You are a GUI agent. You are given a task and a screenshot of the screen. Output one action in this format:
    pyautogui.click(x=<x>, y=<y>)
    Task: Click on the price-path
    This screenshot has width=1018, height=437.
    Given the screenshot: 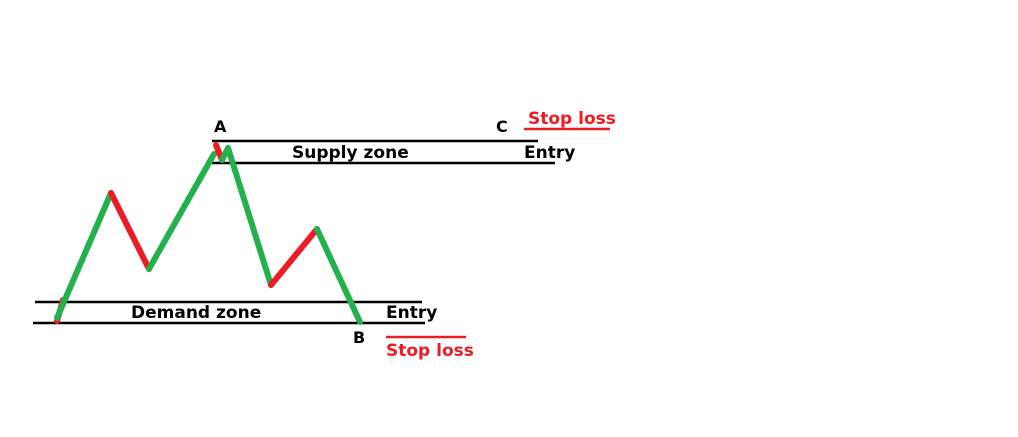 What is the action you would take?
    pyautogui.click(x=208, y=233)
    